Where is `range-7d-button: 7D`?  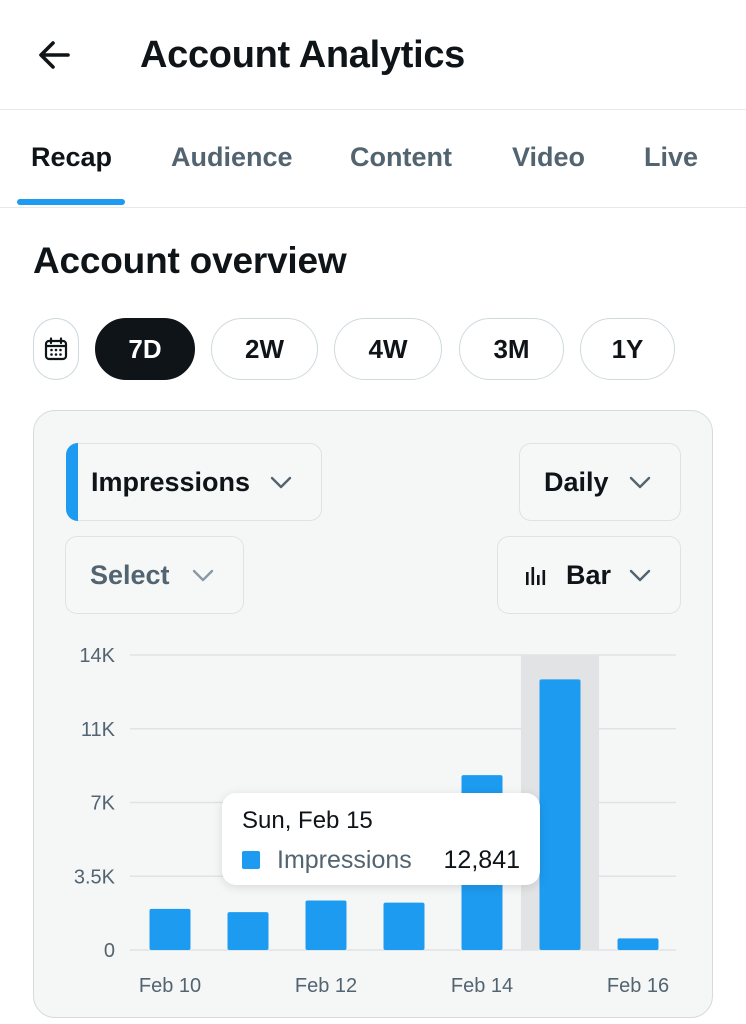
range-7d-button: 7D is located at coordinates (145, 349).